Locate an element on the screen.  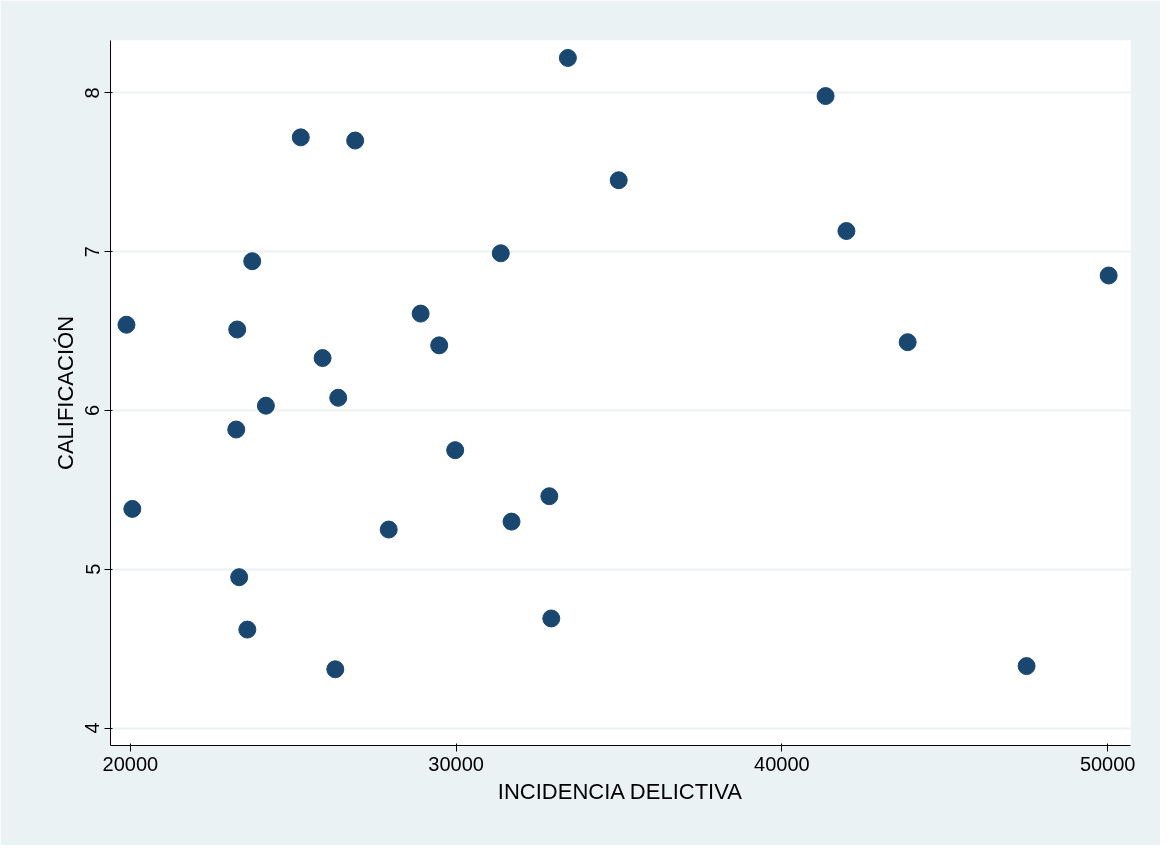
y-tick-label: 8 is located at coordinates (92, 93).